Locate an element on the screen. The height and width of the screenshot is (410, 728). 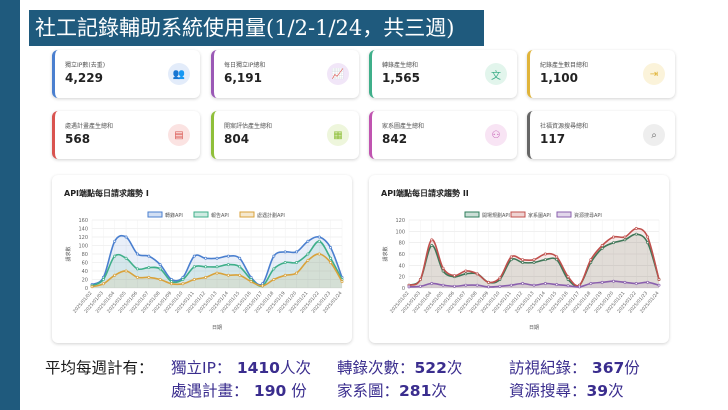
y-tick-label: 160 is located at coordinates (83, 221).